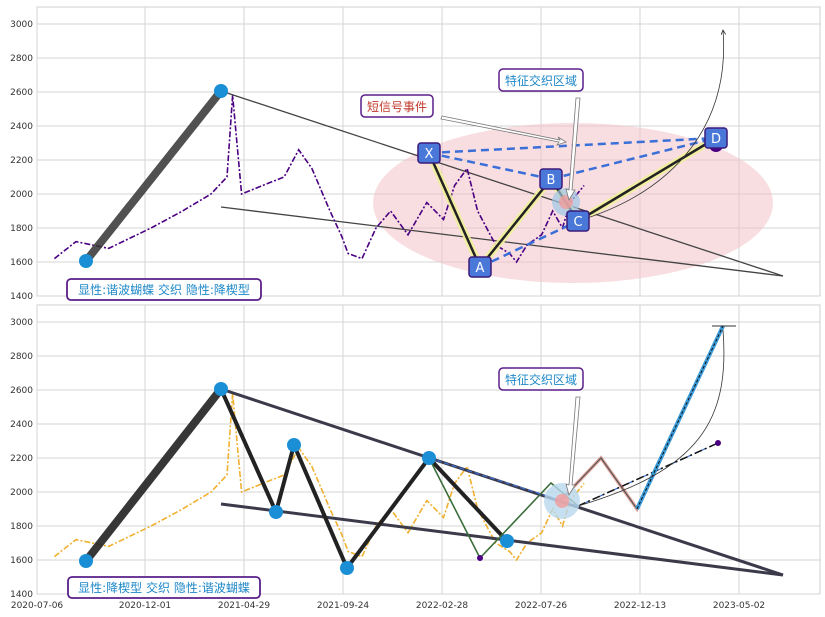  What do you see at coordinates (633, 158) in the screenshot?
I see `bd-dashed` at bounding box center [633, 158].